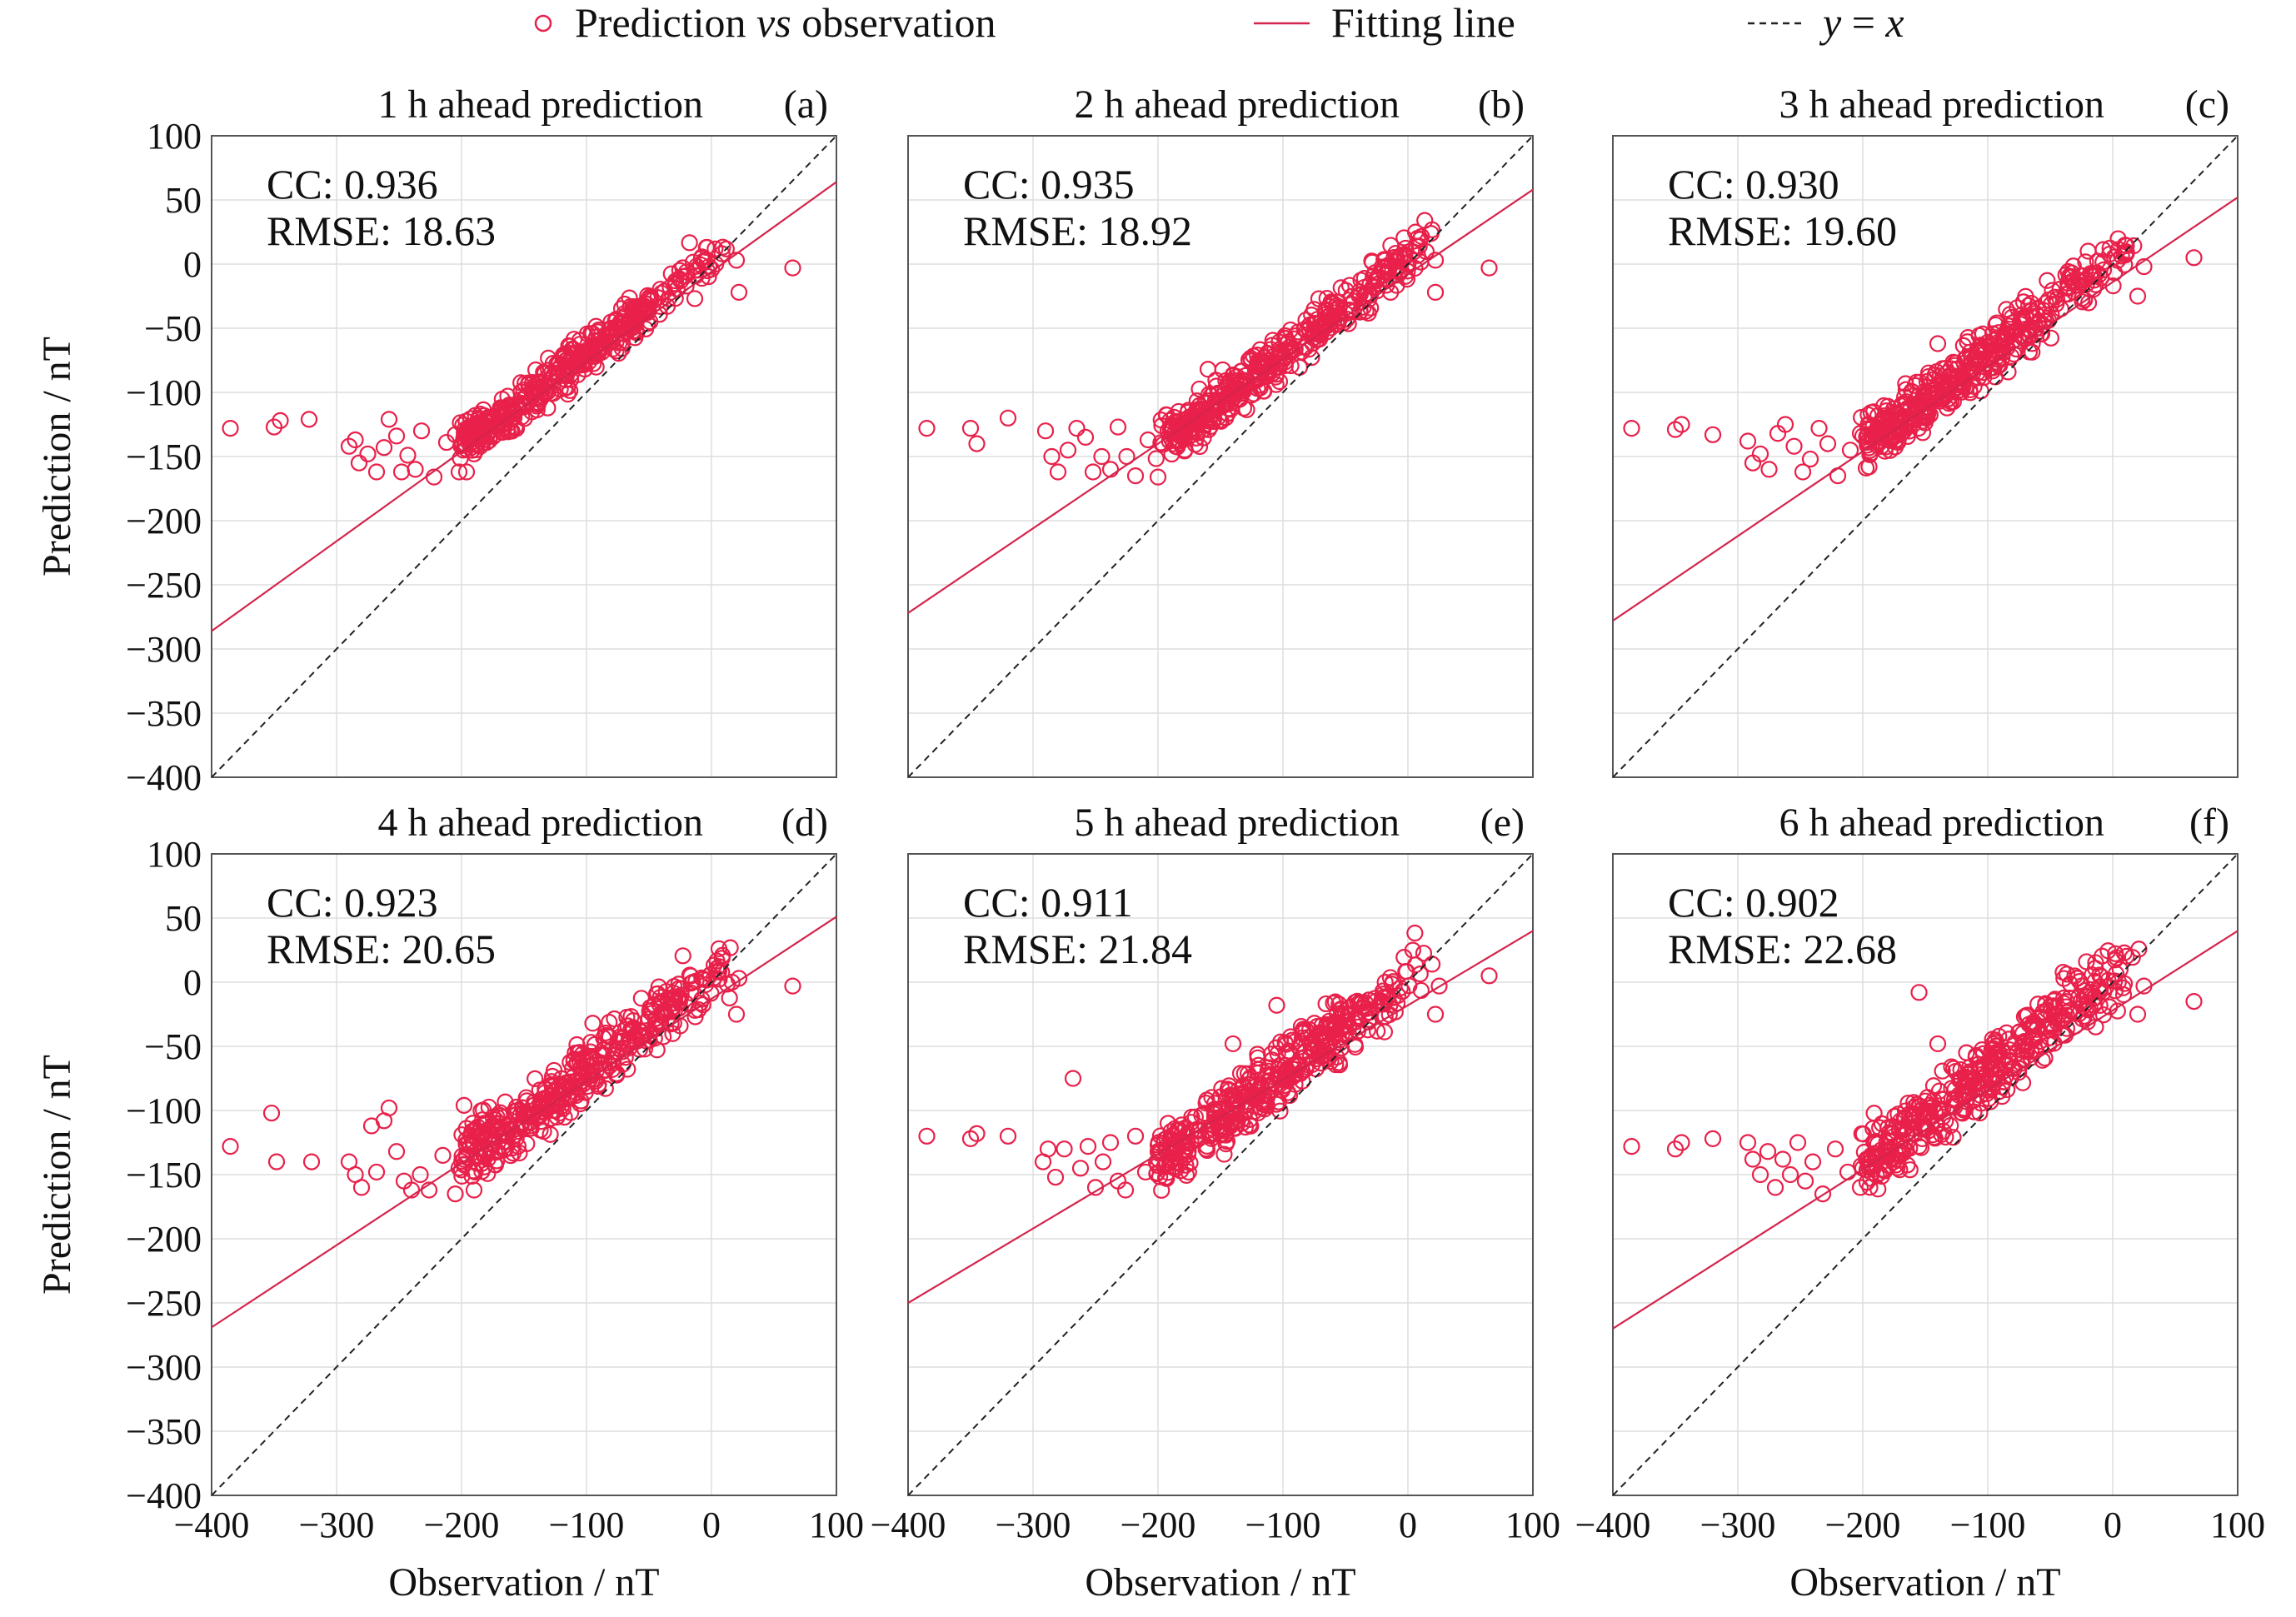  I want to click on x-tick-label: 0, so click(2113, 1525).